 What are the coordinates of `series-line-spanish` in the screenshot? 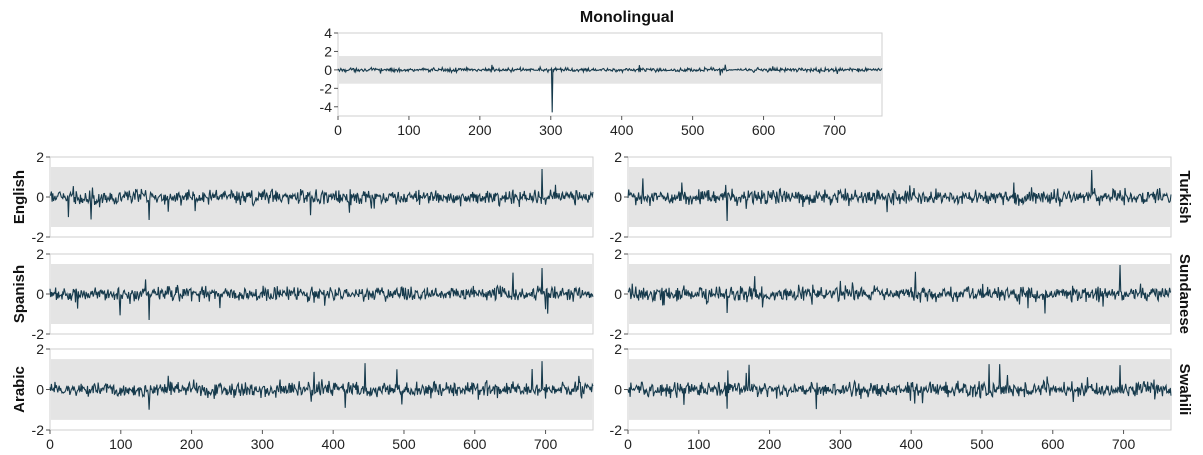 It's located at (321, 294).